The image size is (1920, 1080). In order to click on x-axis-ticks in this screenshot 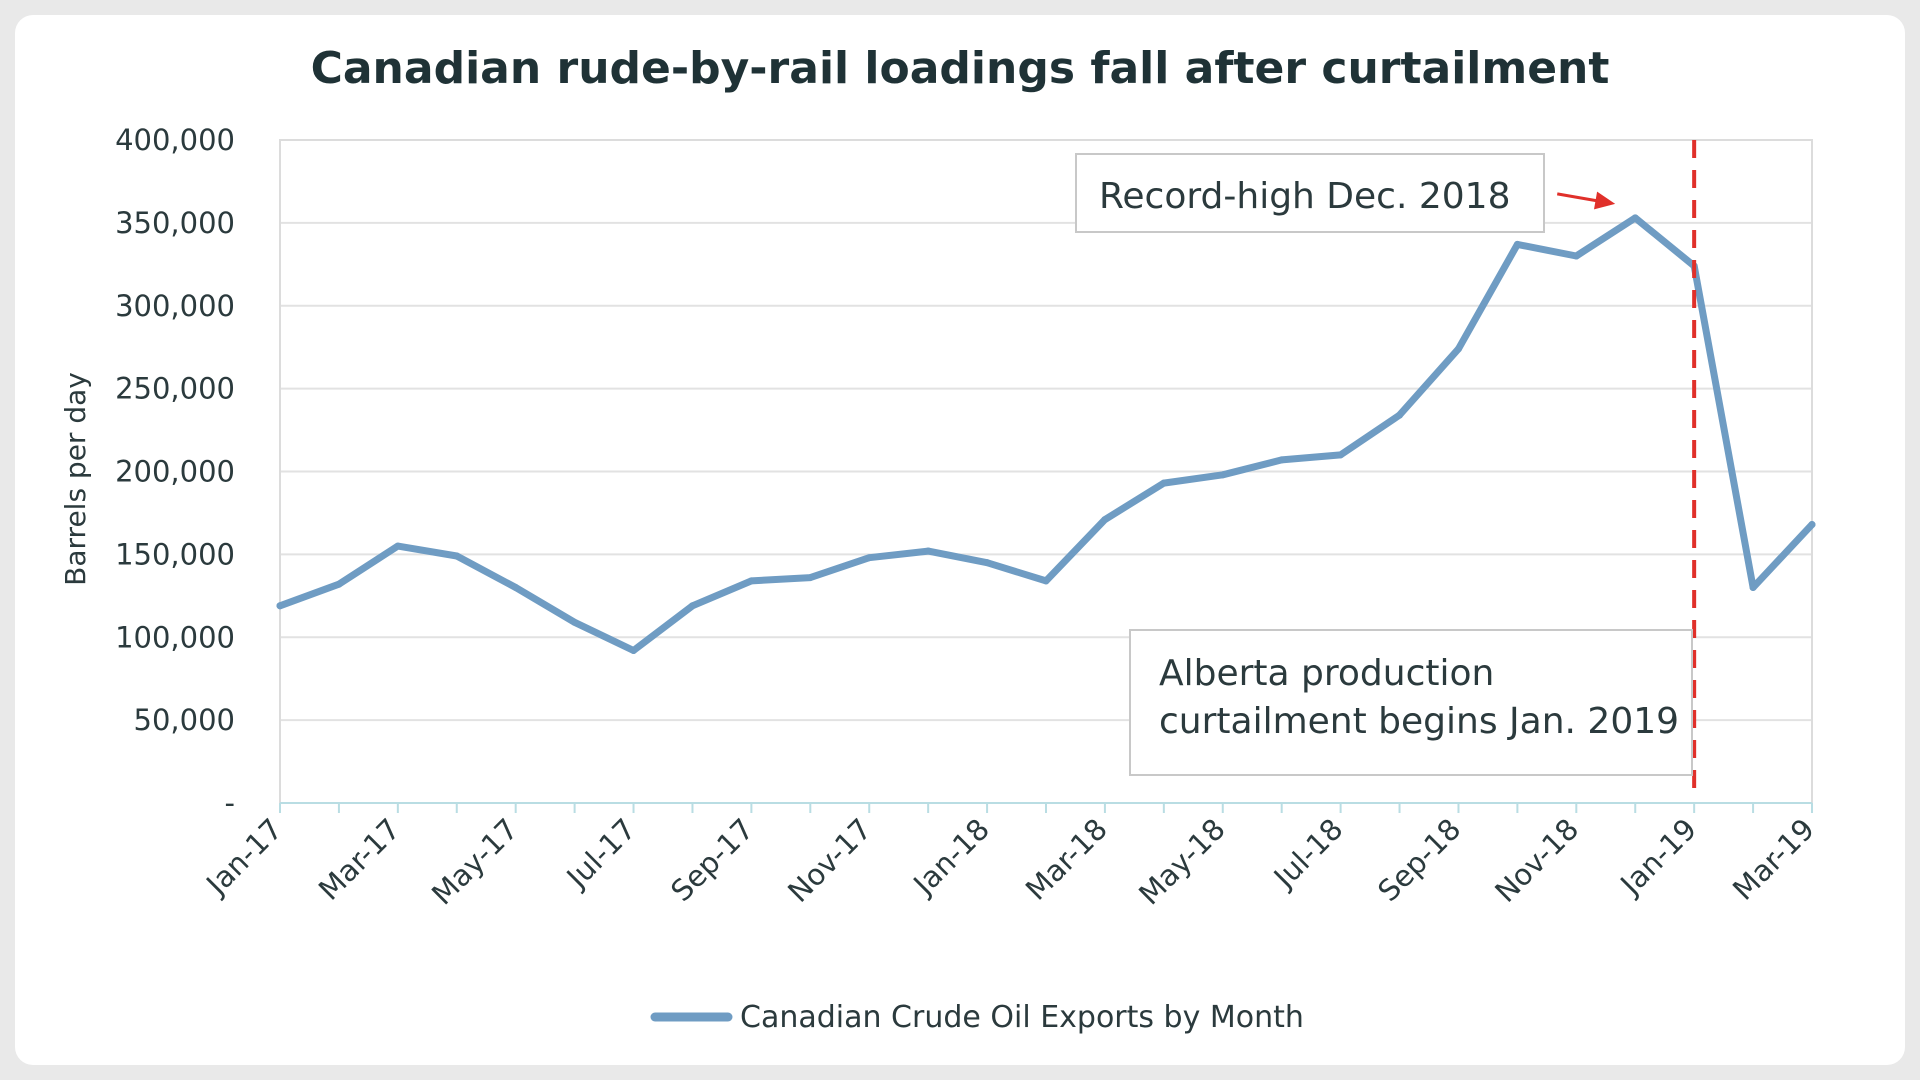, I will do `click(1046, 808)`.